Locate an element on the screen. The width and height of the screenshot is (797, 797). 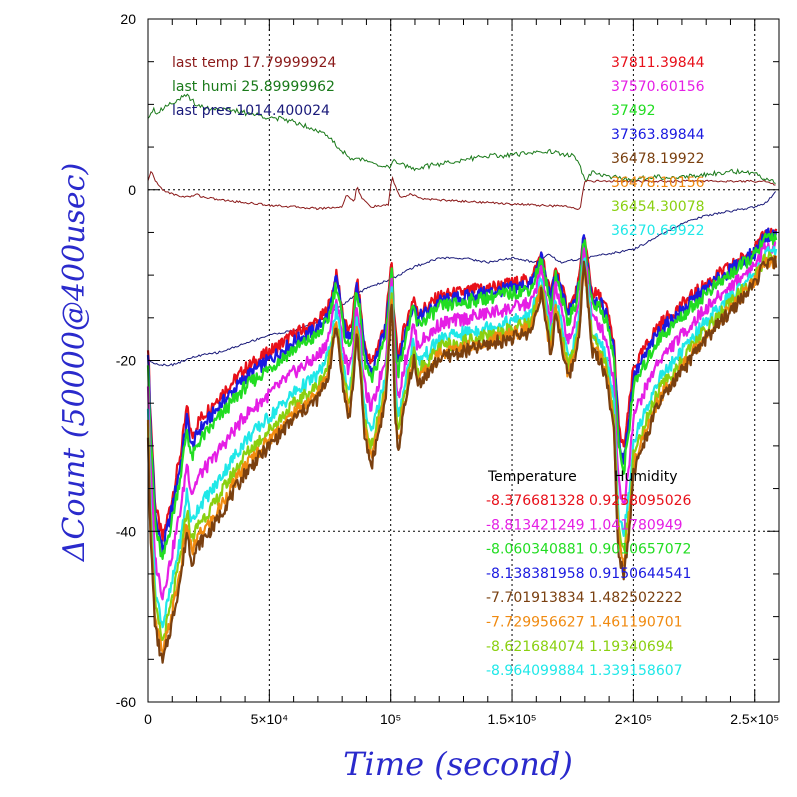
coefficient-row: -8.060340881 0.9010657072 is located at coordinates (588, 550).